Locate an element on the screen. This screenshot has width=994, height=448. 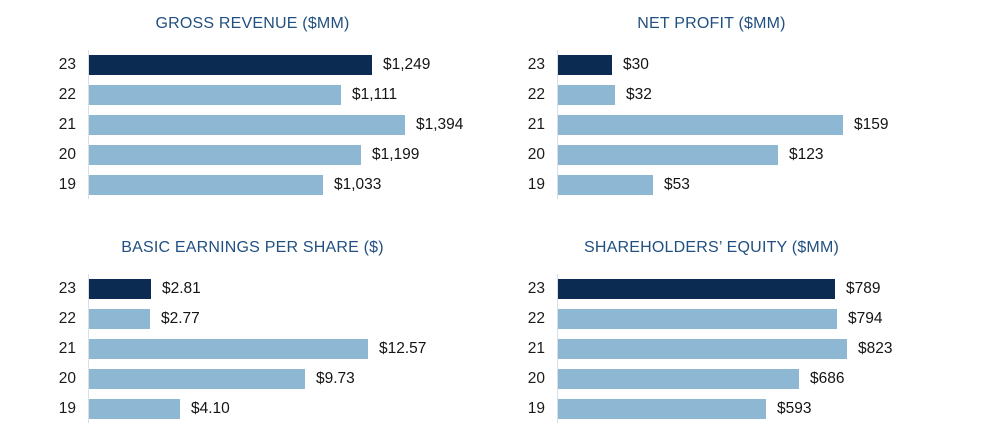
bar-row: 20 $9.73 is located at coordinates (248, 379).